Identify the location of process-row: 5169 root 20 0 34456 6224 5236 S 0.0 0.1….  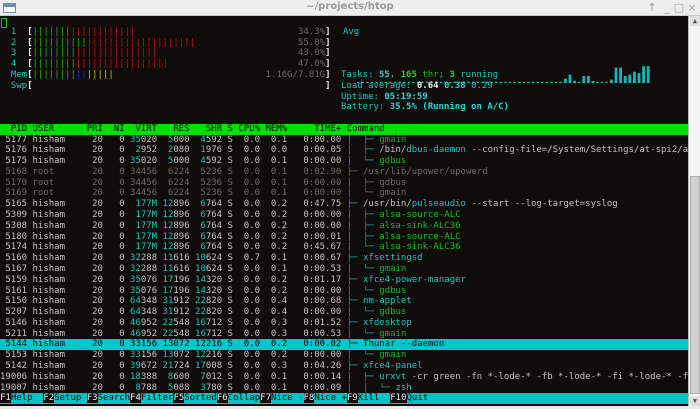
(344, 193).